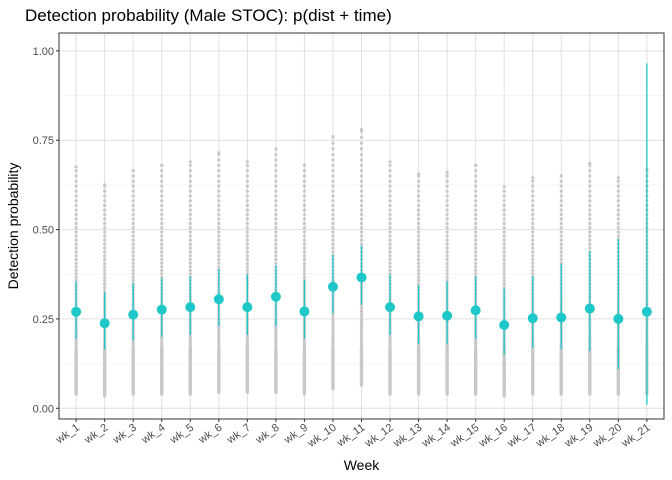  I want to click on x-tick-label: wk_18, so click(550, 436).